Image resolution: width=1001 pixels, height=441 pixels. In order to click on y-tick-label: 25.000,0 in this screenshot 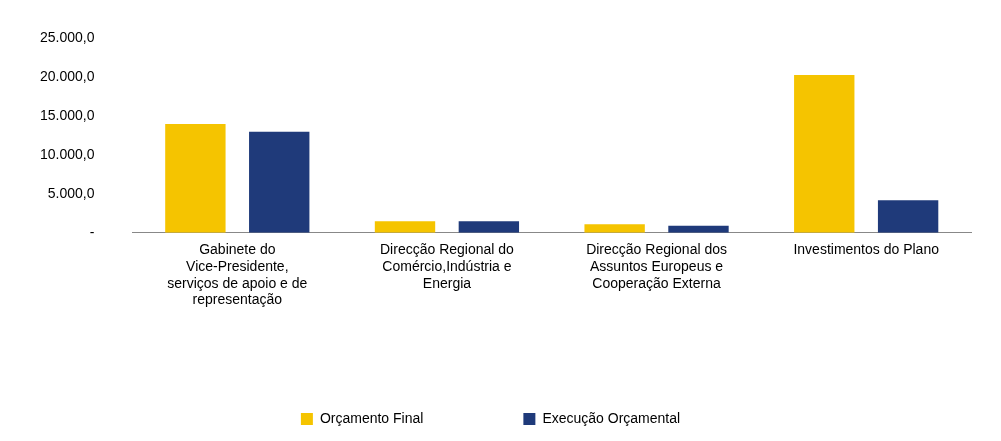, I will do `click(67, 37)`.